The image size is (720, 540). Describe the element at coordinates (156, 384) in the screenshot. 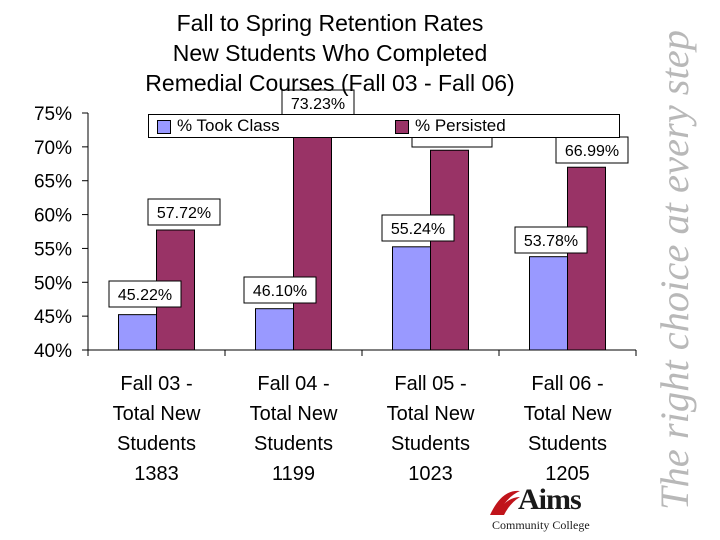

I see `x-category-label: Fall 03 -` at that location.